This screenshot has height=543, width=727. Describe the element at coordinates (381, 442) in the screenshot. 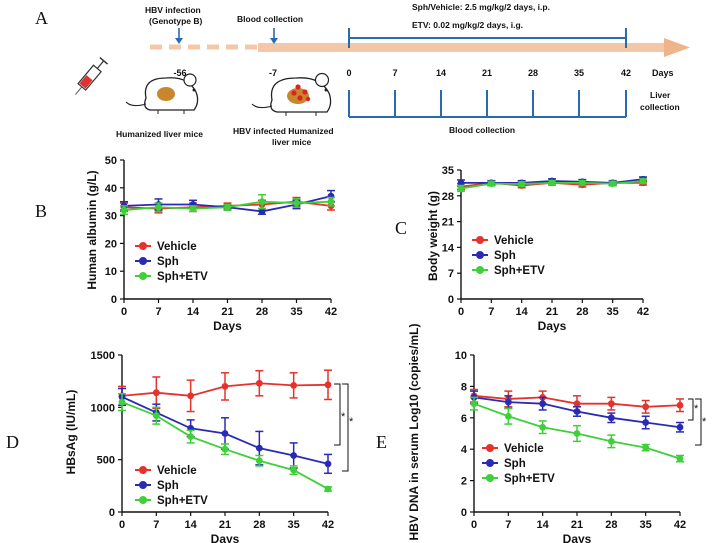

I see `panel-letter-e: E` at that location.